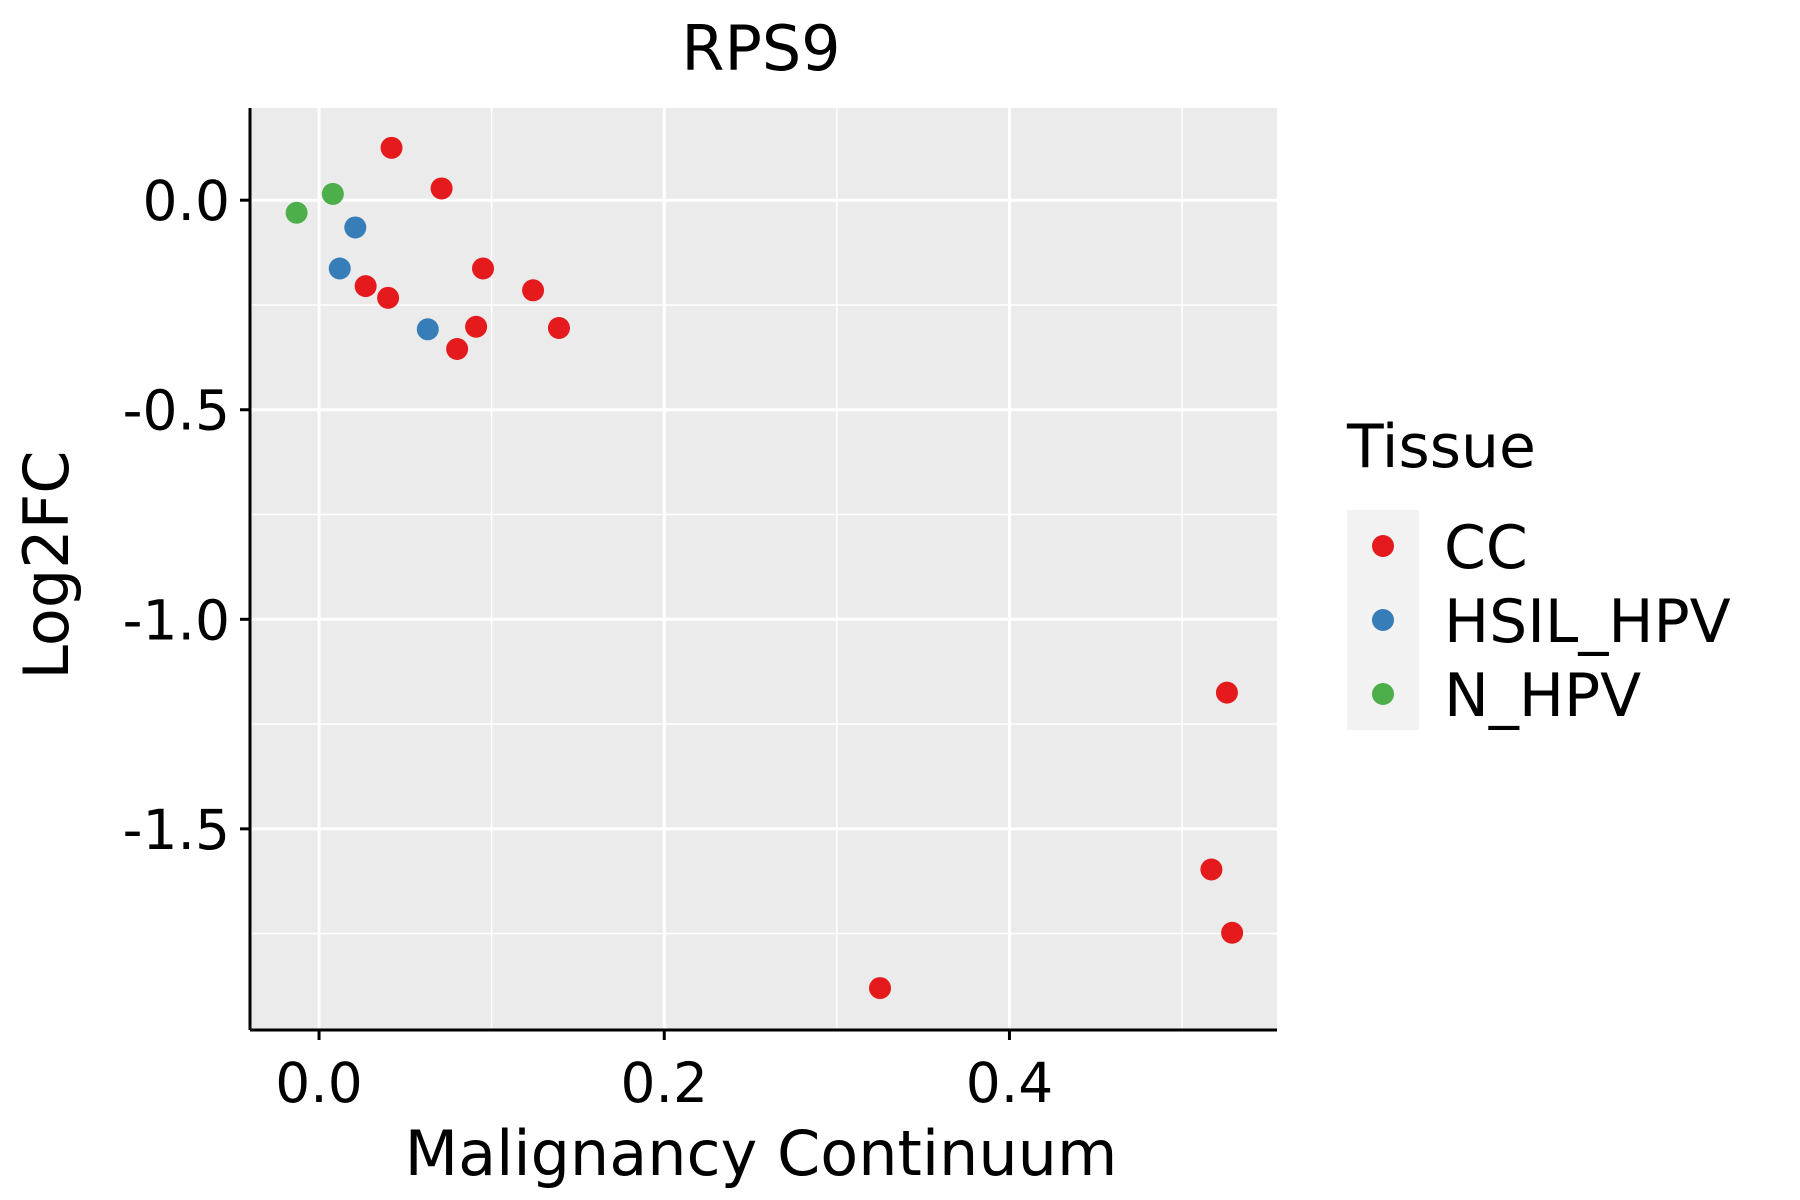 The width and height of the screenshot is (1800, 1200). Describe the element at coordinates (1383, 620) in the screenshot. I see `legend-key-hsil-hpv` at that location.